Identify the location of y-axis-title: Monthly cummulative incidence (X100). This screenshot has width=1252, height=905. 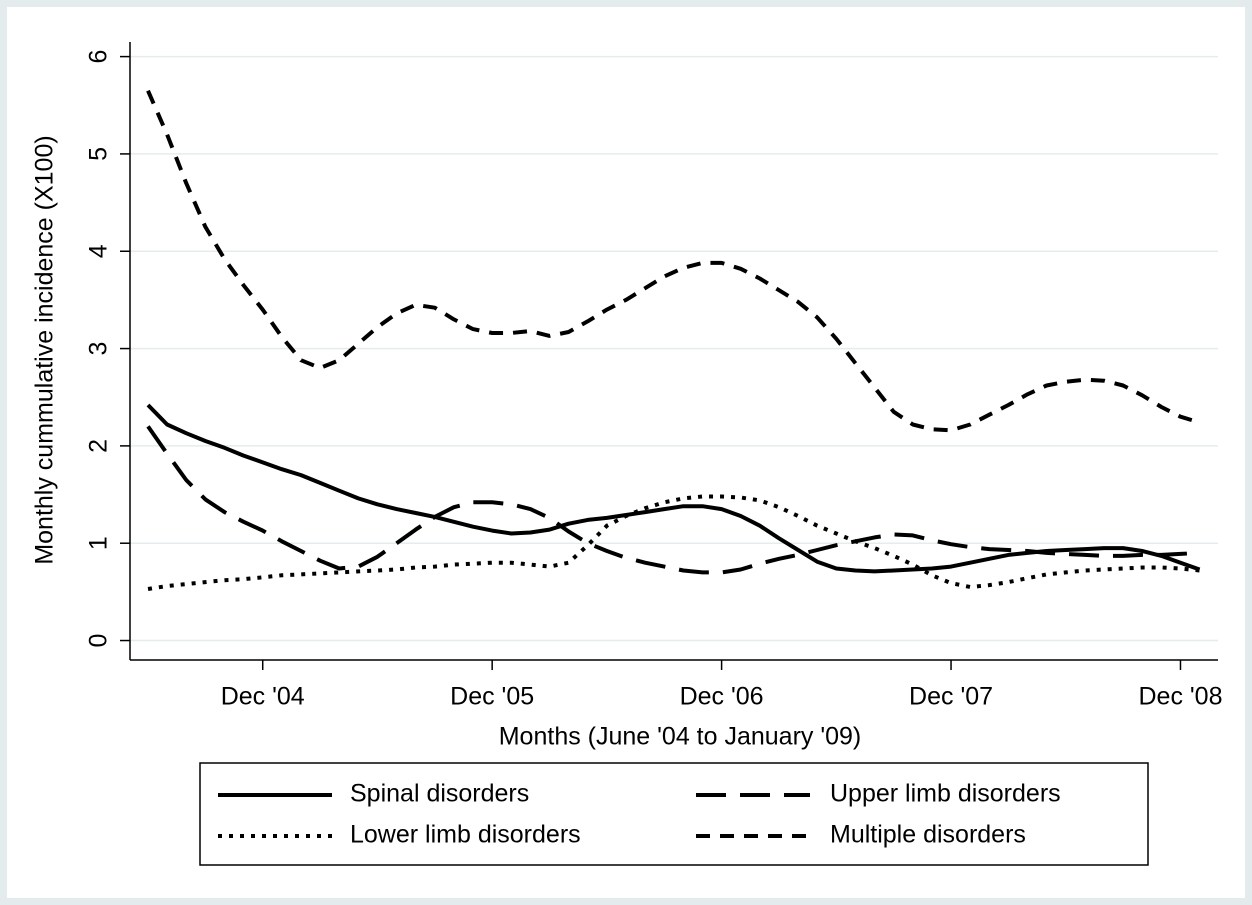
(45, 349).